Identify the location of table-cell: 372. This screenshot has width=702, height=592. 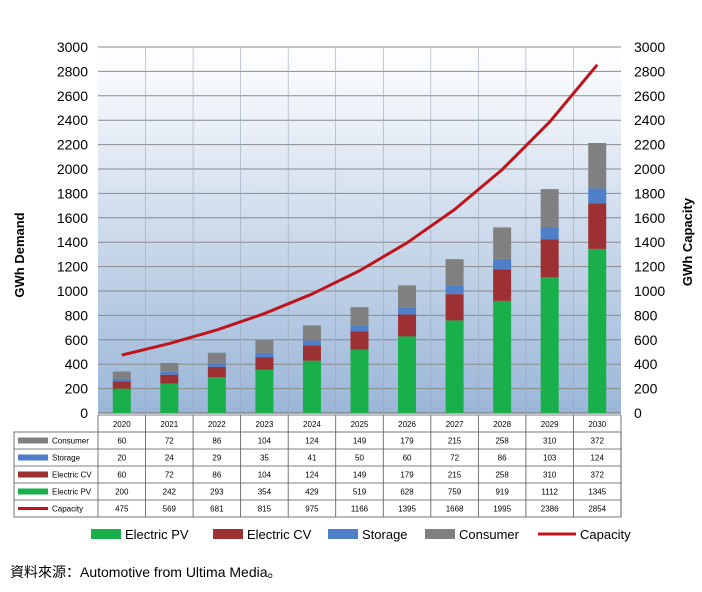
(598, 441).